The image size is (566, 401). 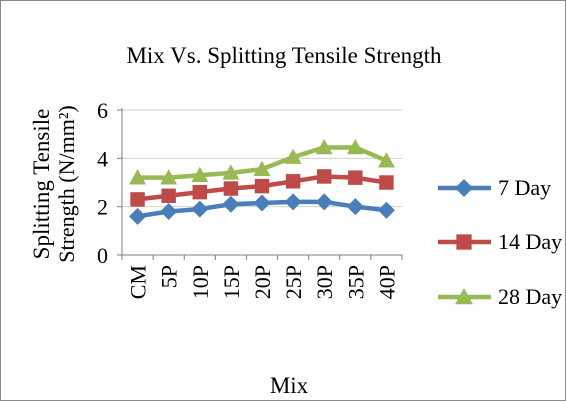 What do you see at coordinates (102, 207) in the screenshot?
I see `y-tick-label: 2` at bounding box center [102, 207].